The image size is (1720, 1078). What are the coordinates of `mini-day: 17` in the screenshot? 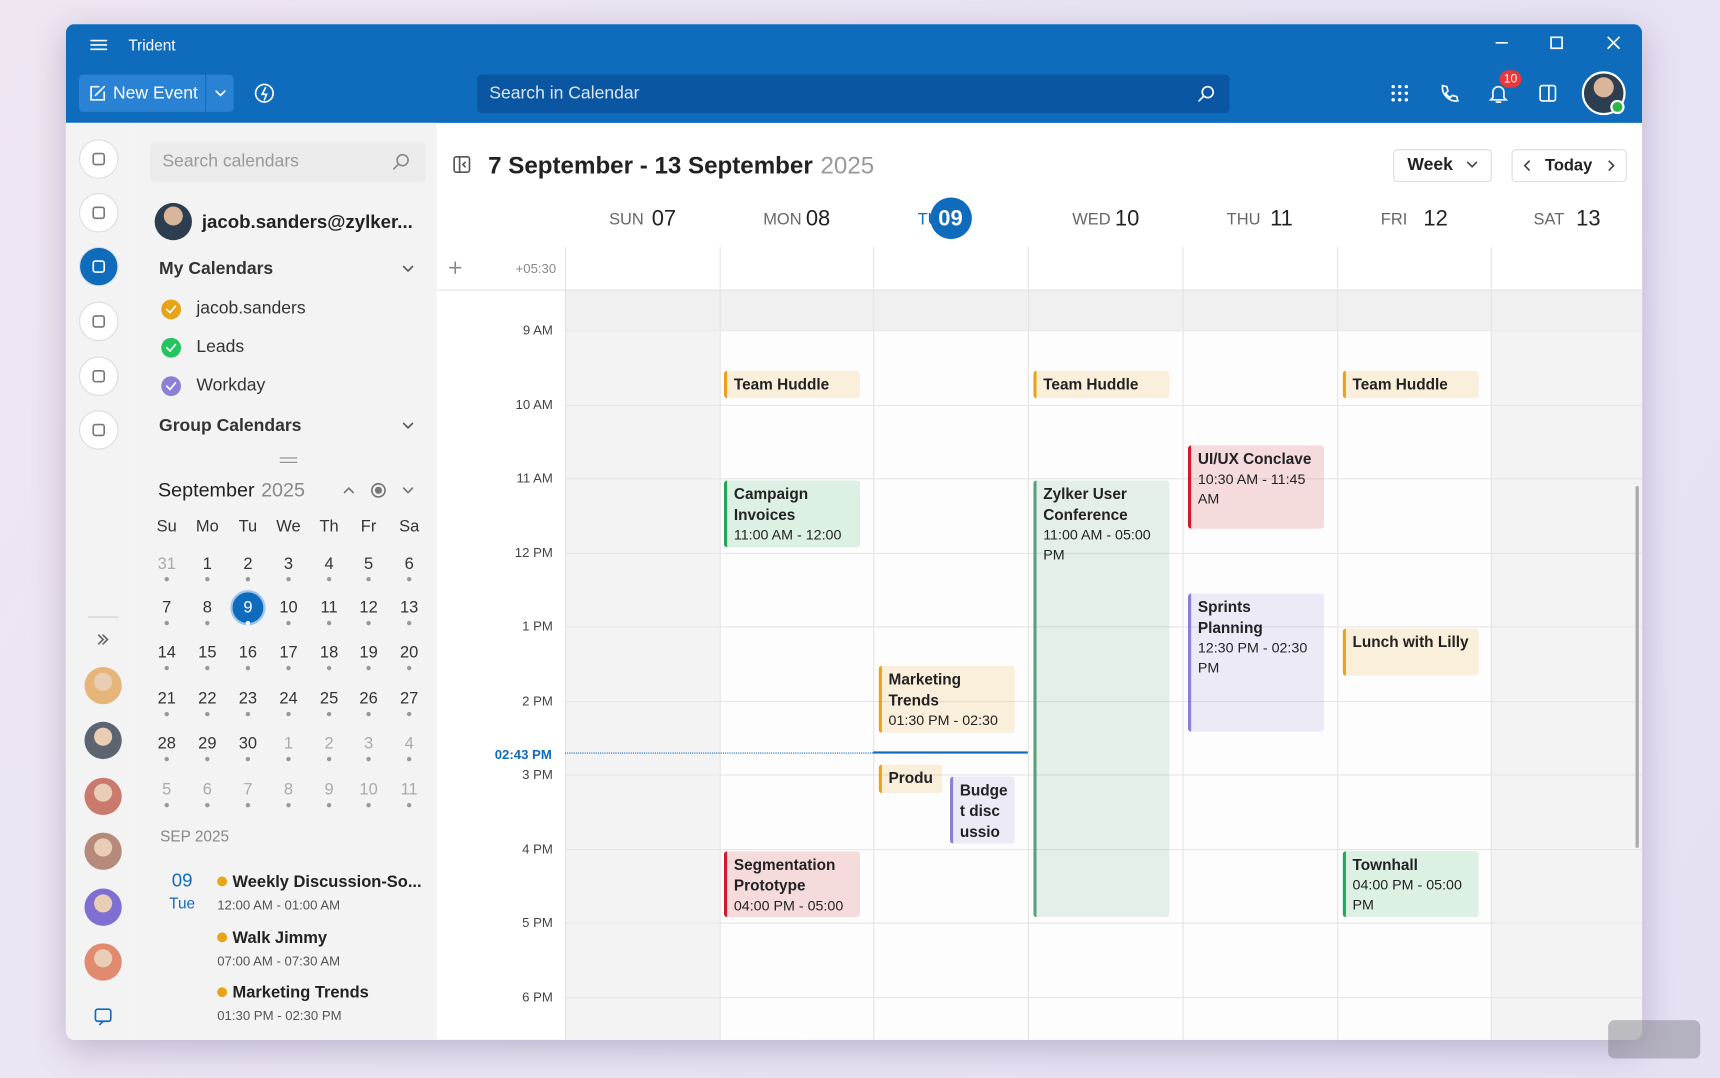 It's located at (288, 653).